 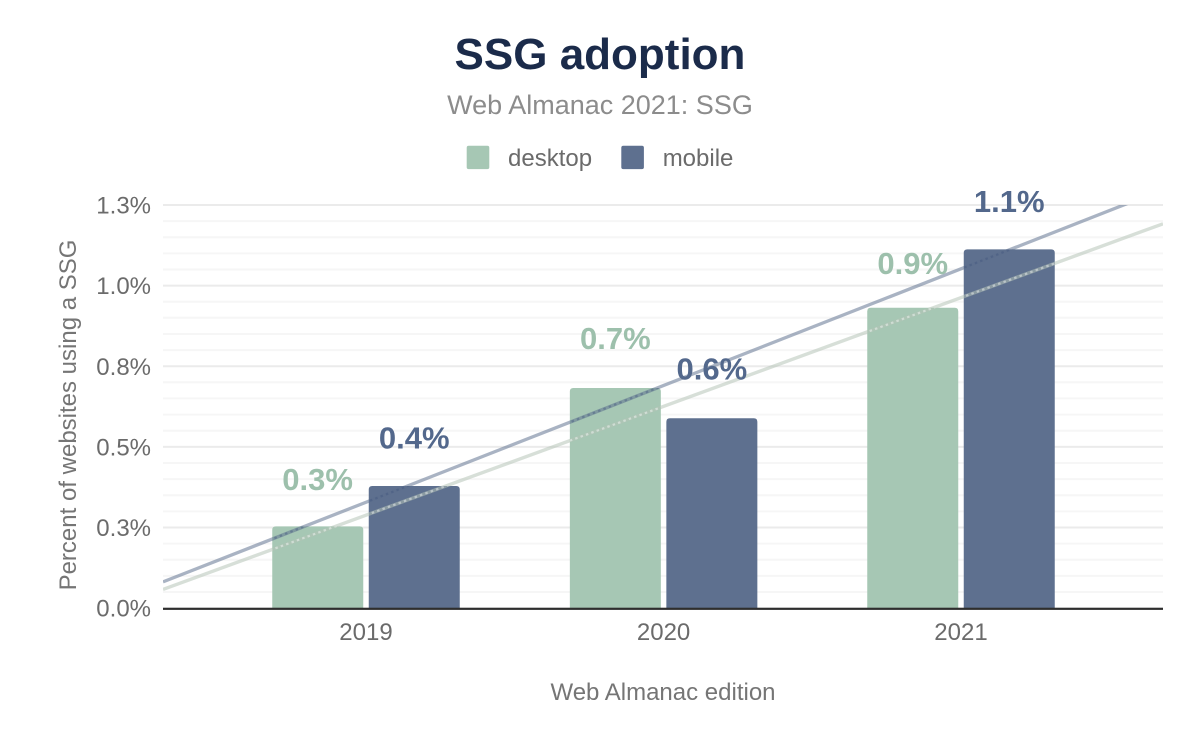 I want to click on svg-text: 1.3%, so click(x=123, y=206).